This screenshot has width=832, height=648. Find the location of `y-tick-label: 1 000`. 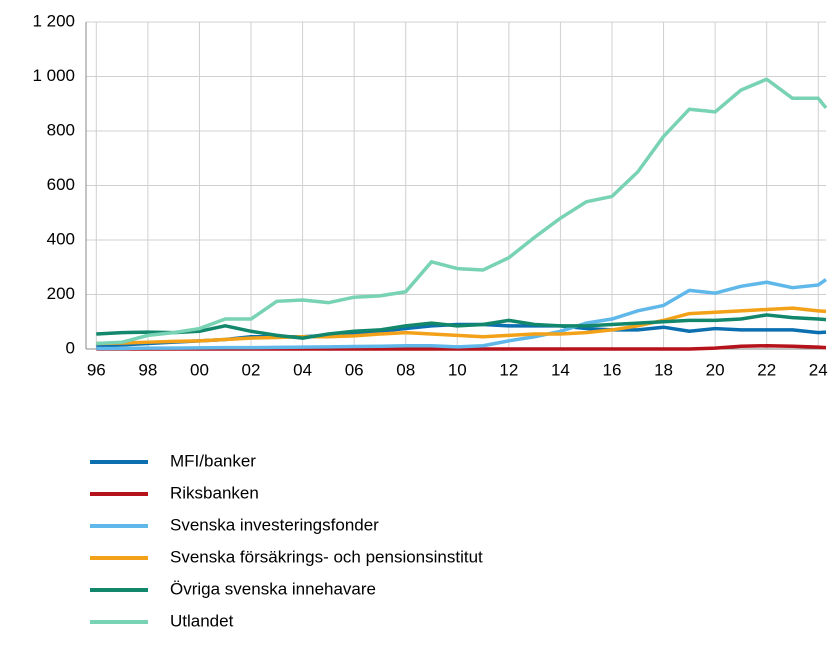

y-tick-label: 1 000 is located at coordinates (53, 75).